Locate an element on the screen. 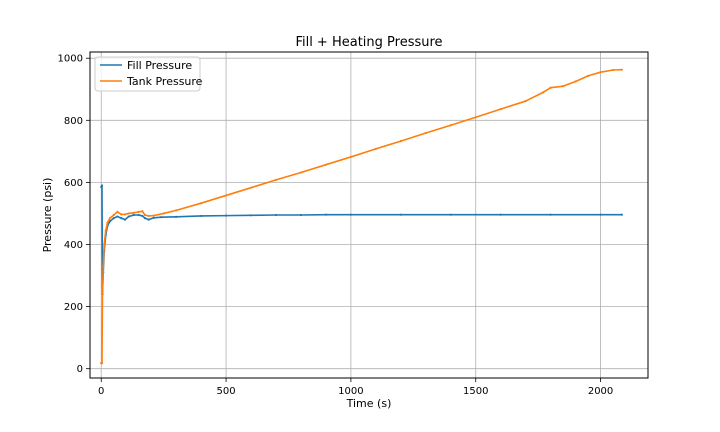 The width and height of the screenshot is (720, 432). legend: Fill Pressure Tank Pressure is located at coordinates (148, 74).